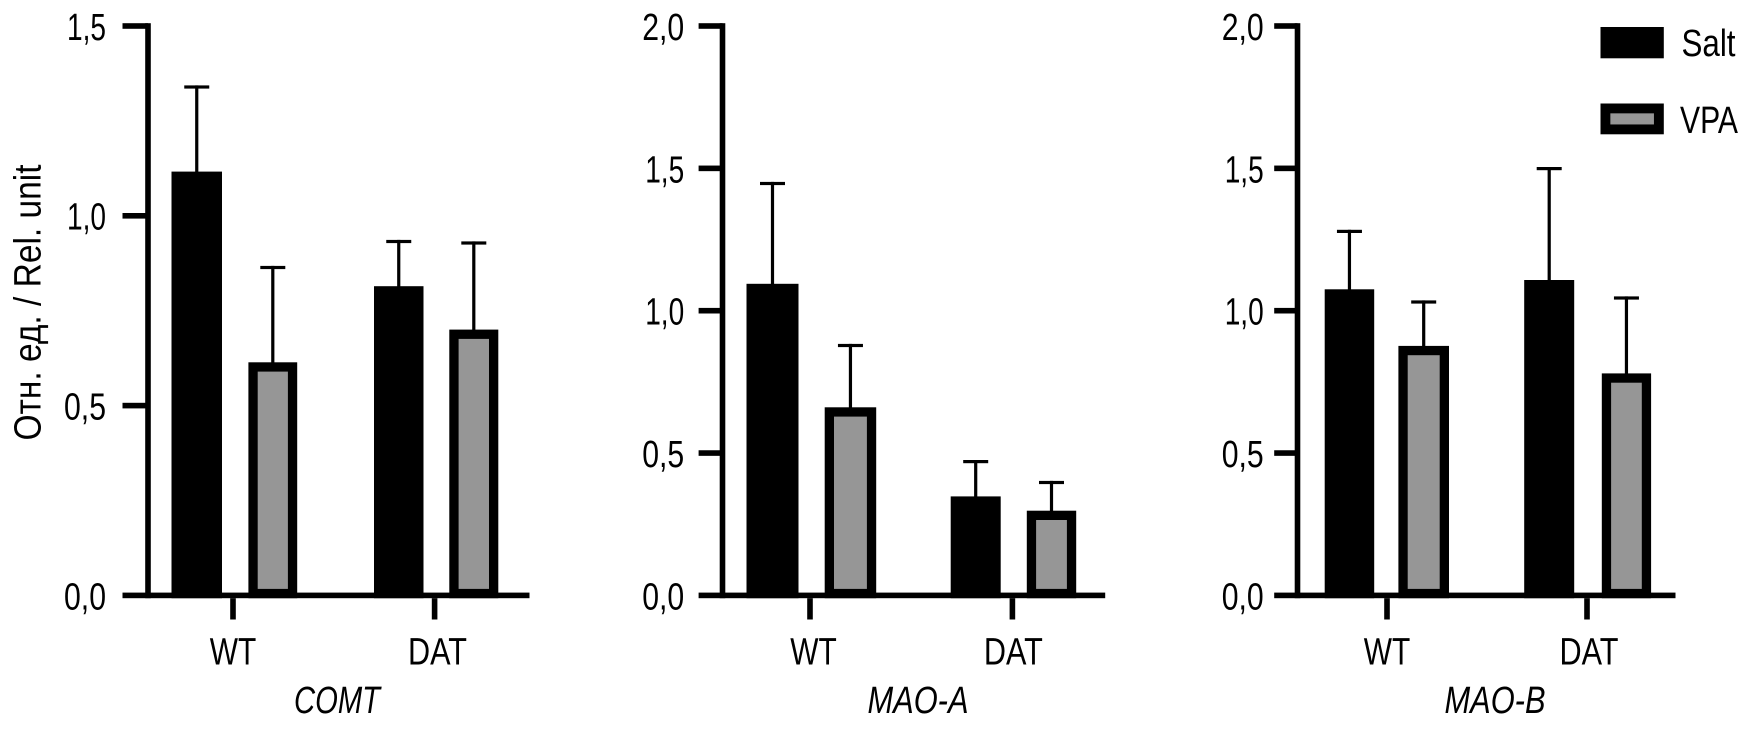 The height and width of the screenshot is (730, 1746). What do you see at coordinates (1495, 701) in the screenshot?
I see `svg-text: MAO-B` at bounding box center [1495, 701].